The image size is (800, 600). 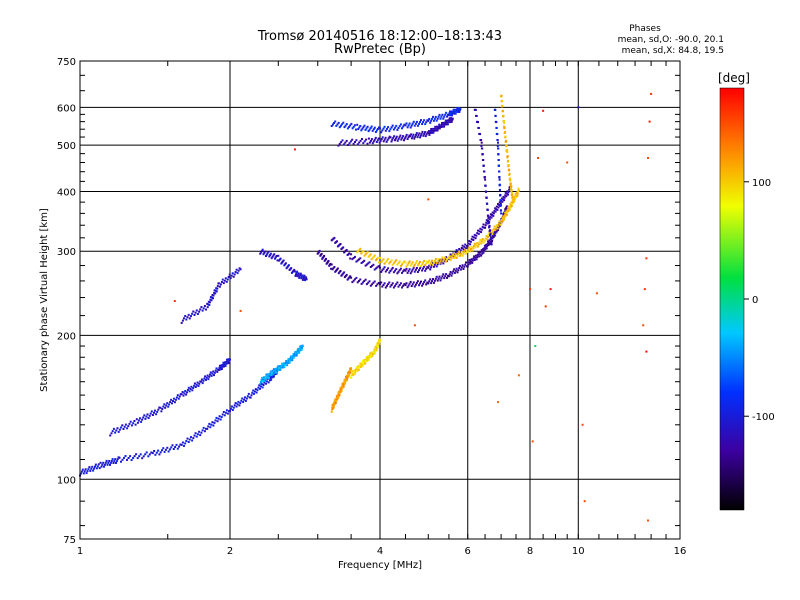 What do you see at coordinates (380, 49) in the screenshot?
I see `chart-subtitle: RwPretec (Bp)` at bounding box center [380, 49].